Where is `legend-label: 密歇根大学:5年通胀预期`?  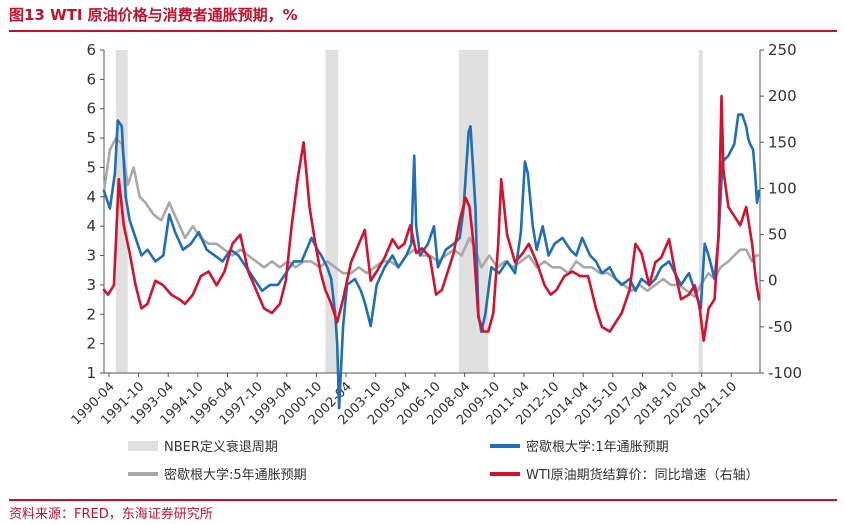
legend-label: 密歇根大学:5年通胀预期 is located at coordinates (235, 475).